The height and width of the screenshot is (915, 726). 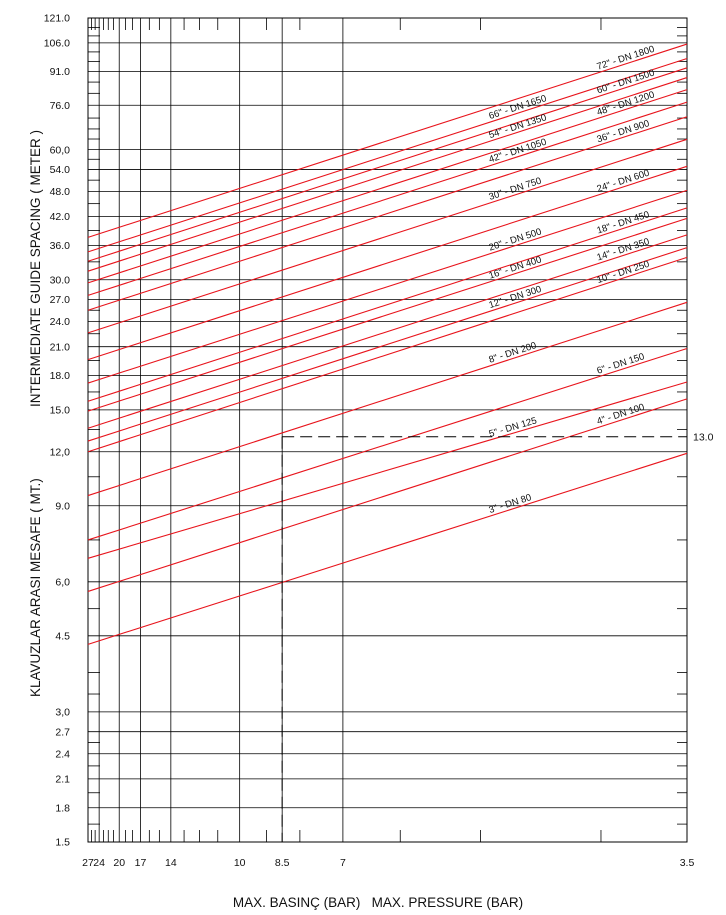 I want to click on y-tick-label: 106.0, so click(x=57, y=43).